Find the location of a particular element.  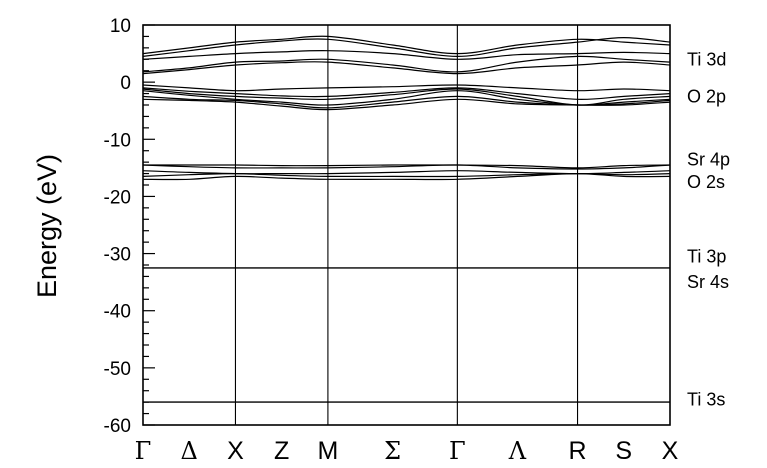

band-group-label: Sr 4s is located at coordinates (708, 282).